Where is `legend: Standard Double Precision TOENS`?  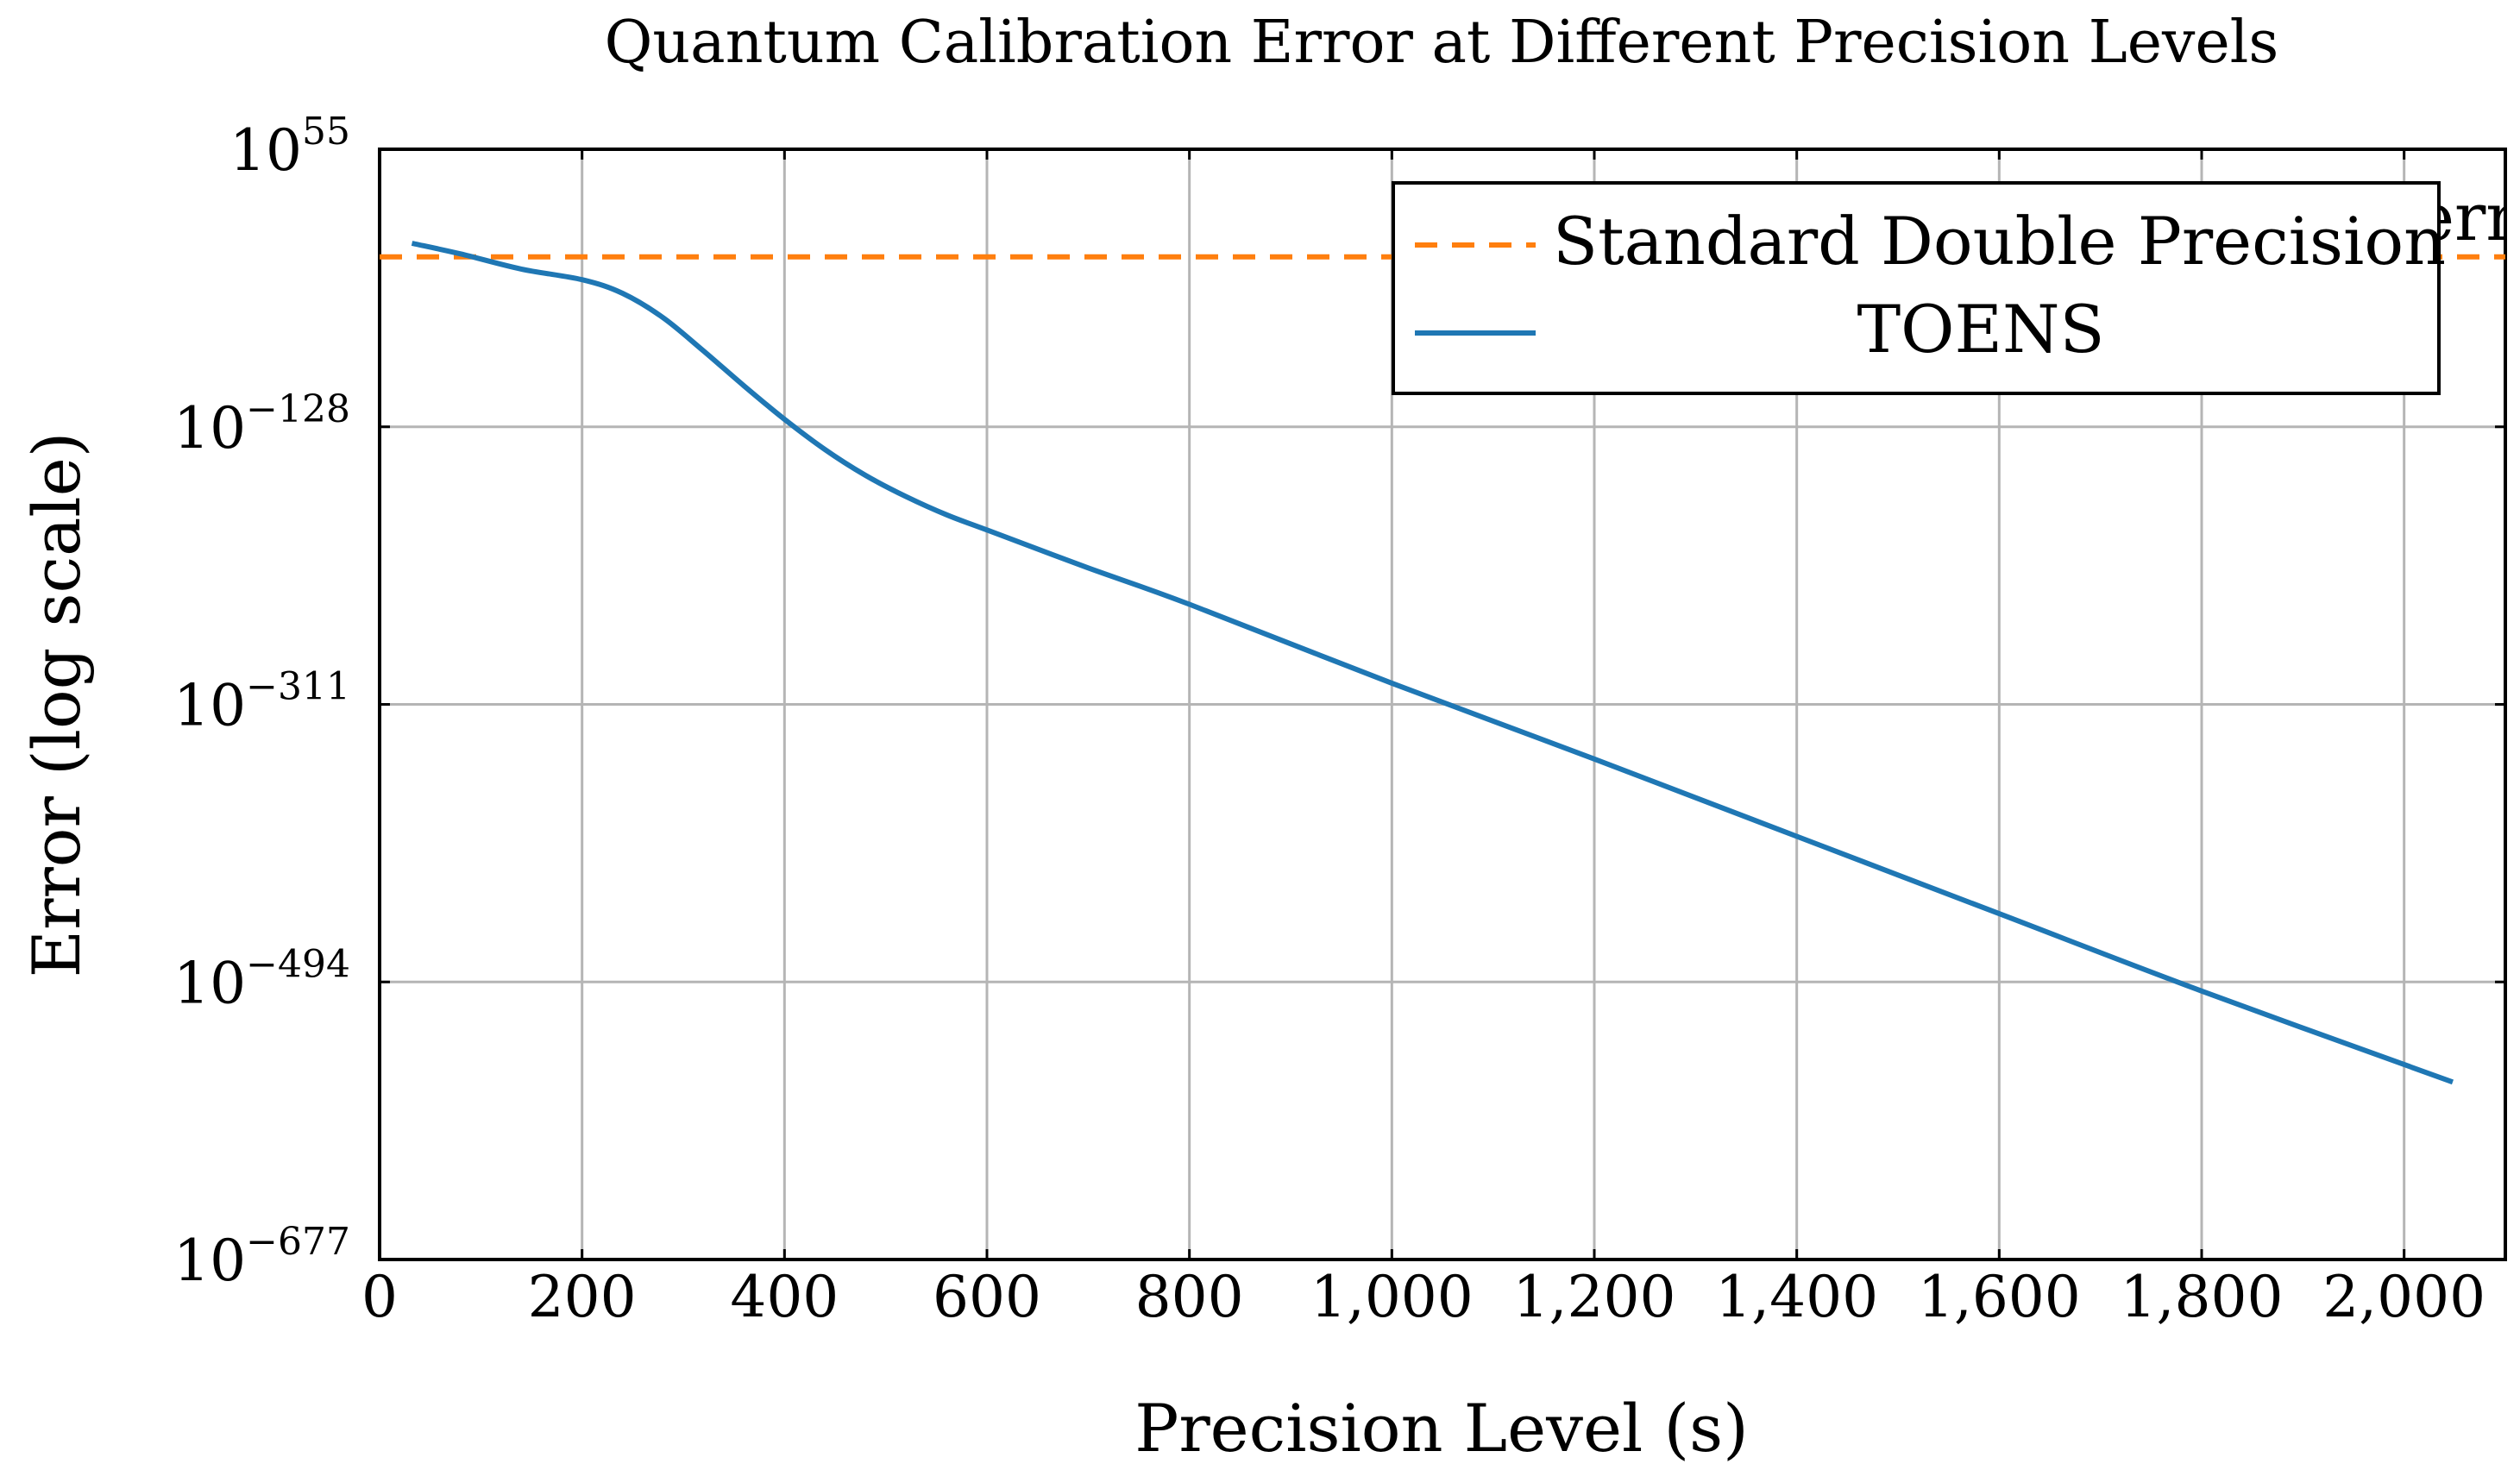
legend: Standard Double Precision TOENS is located at coordinates (1919, 288).